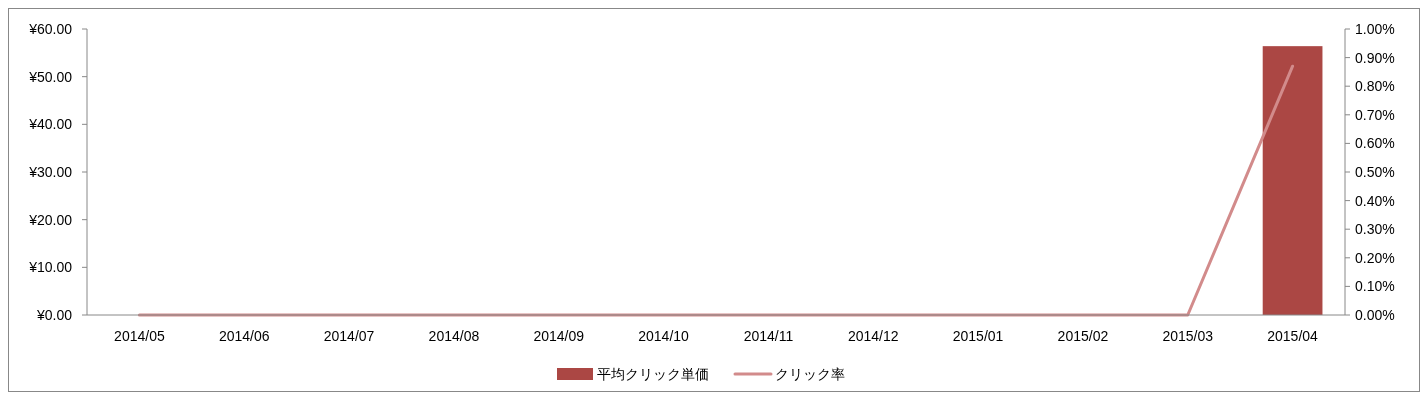 This screenshot has width=1428, height=400. Describe the element at coordinates (559, 336) in the screenshot. I see `x-tick-label: 2014/09` at that location.